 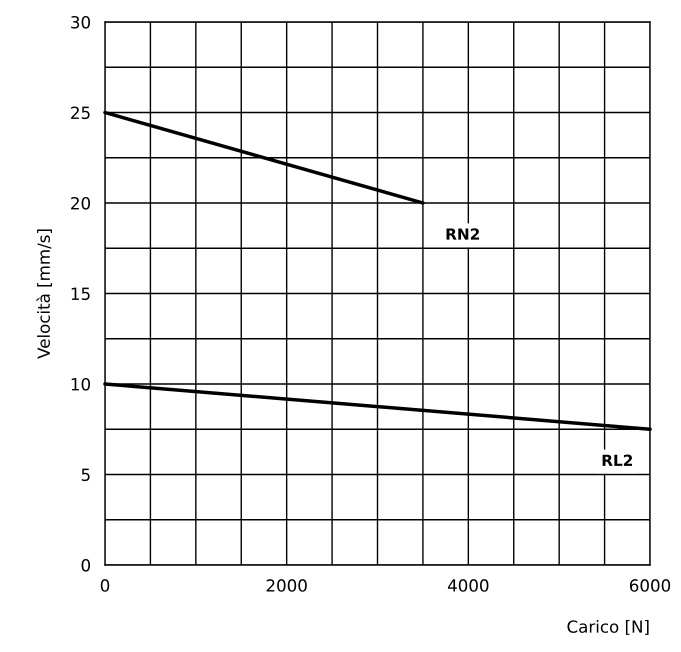 I want to click on y-tick-label: 15, so click(x=81, y=294).